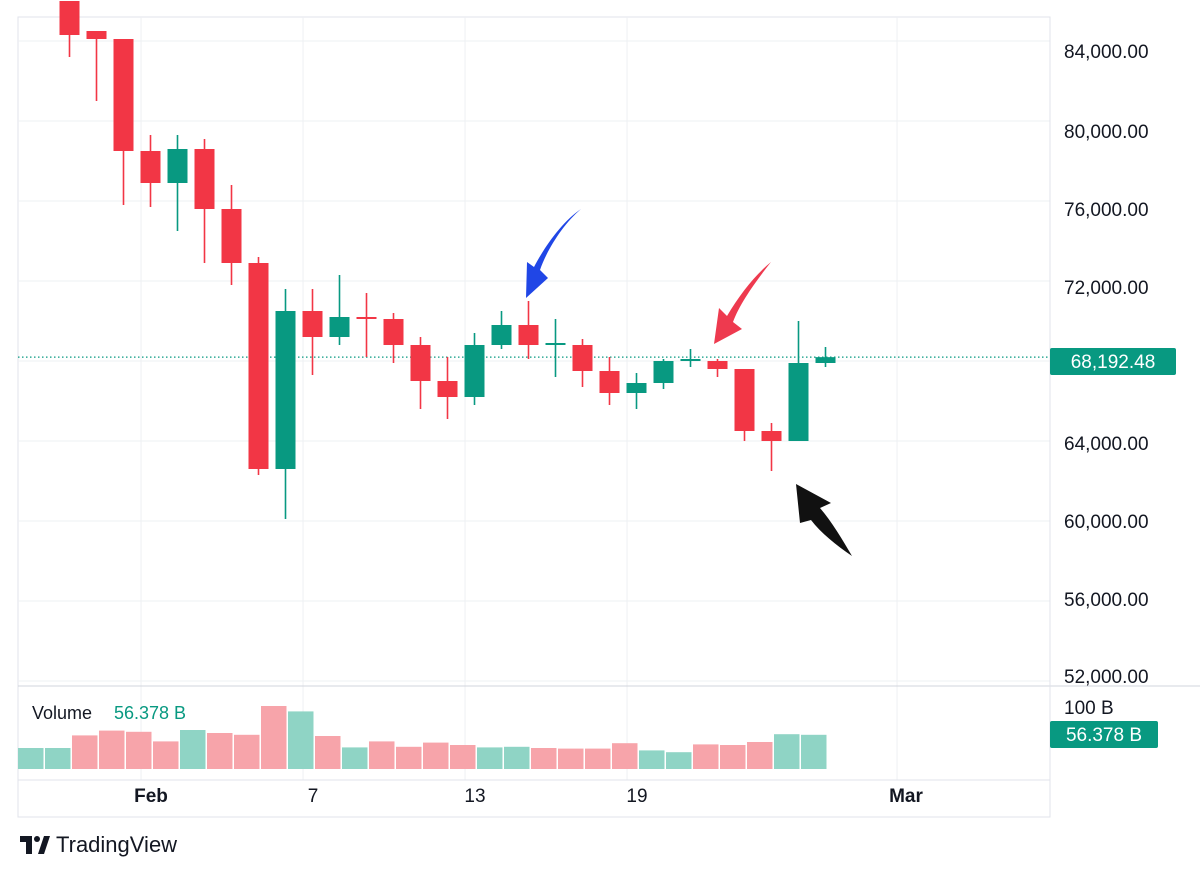 The image size is (1200, 877). I want to click on brand-name: TradingView, so click(117, 844).